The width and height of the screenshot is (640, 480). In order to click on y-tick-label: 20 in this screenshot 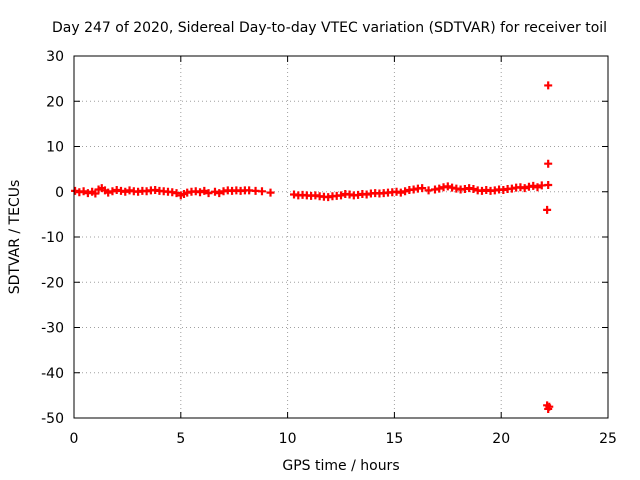, I will do `click(55, 102)`.